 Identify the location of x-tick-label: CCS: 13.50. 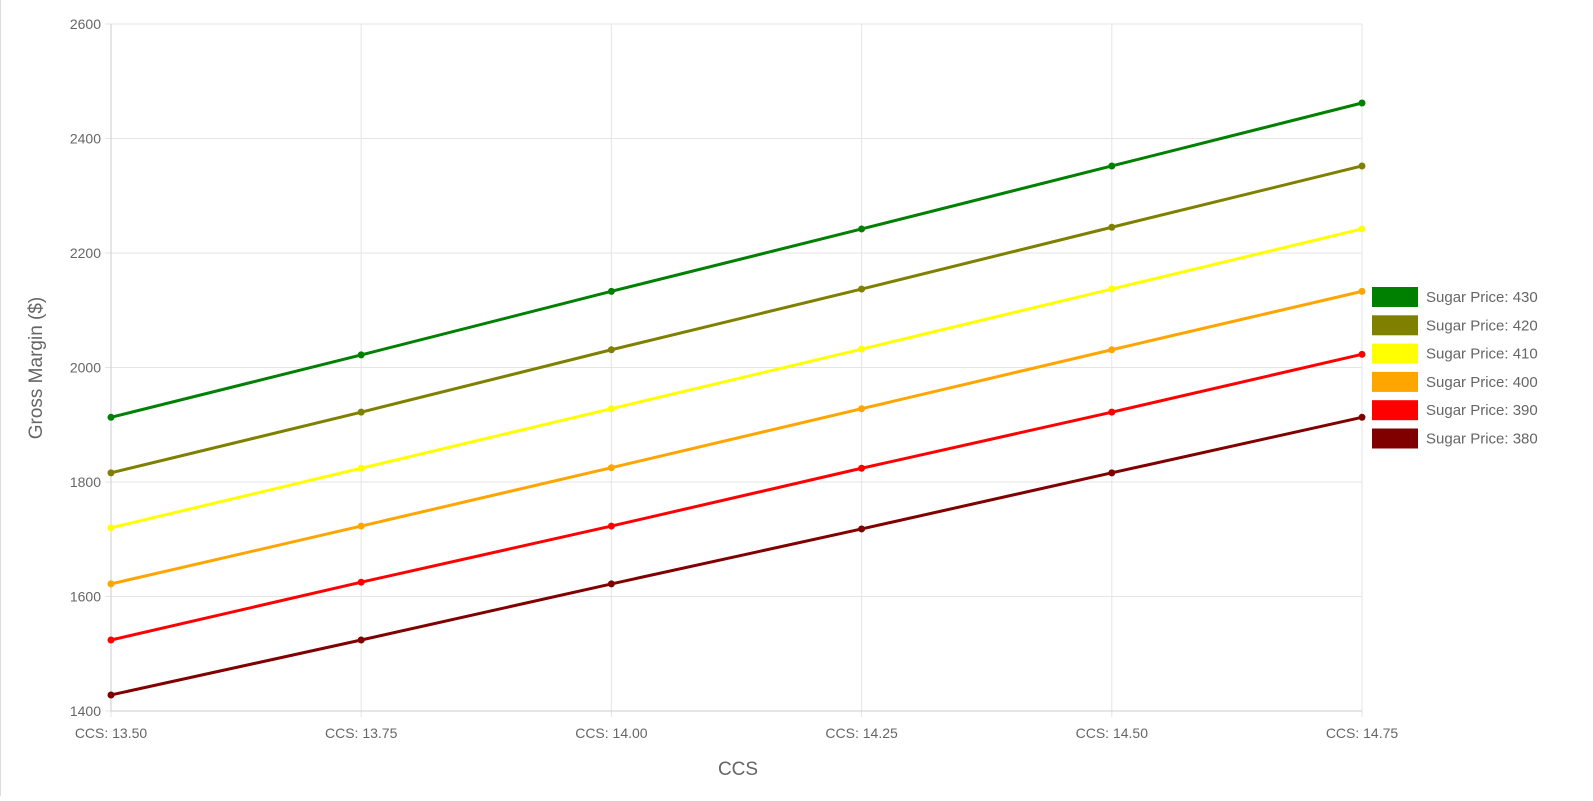
(111, 733).